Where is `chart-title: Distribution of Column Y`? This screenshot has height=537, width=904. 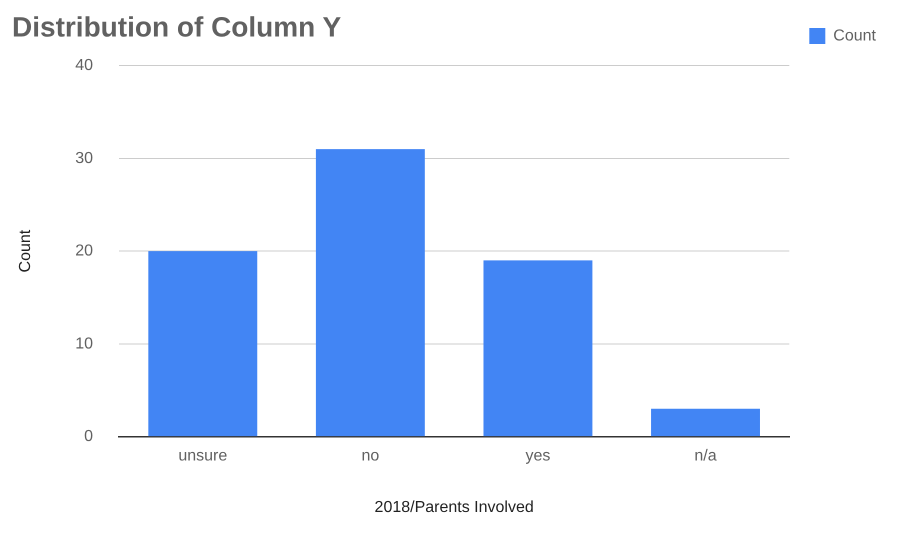 chart-title: Distribution of Column Y is located at coordinates (177, 27).